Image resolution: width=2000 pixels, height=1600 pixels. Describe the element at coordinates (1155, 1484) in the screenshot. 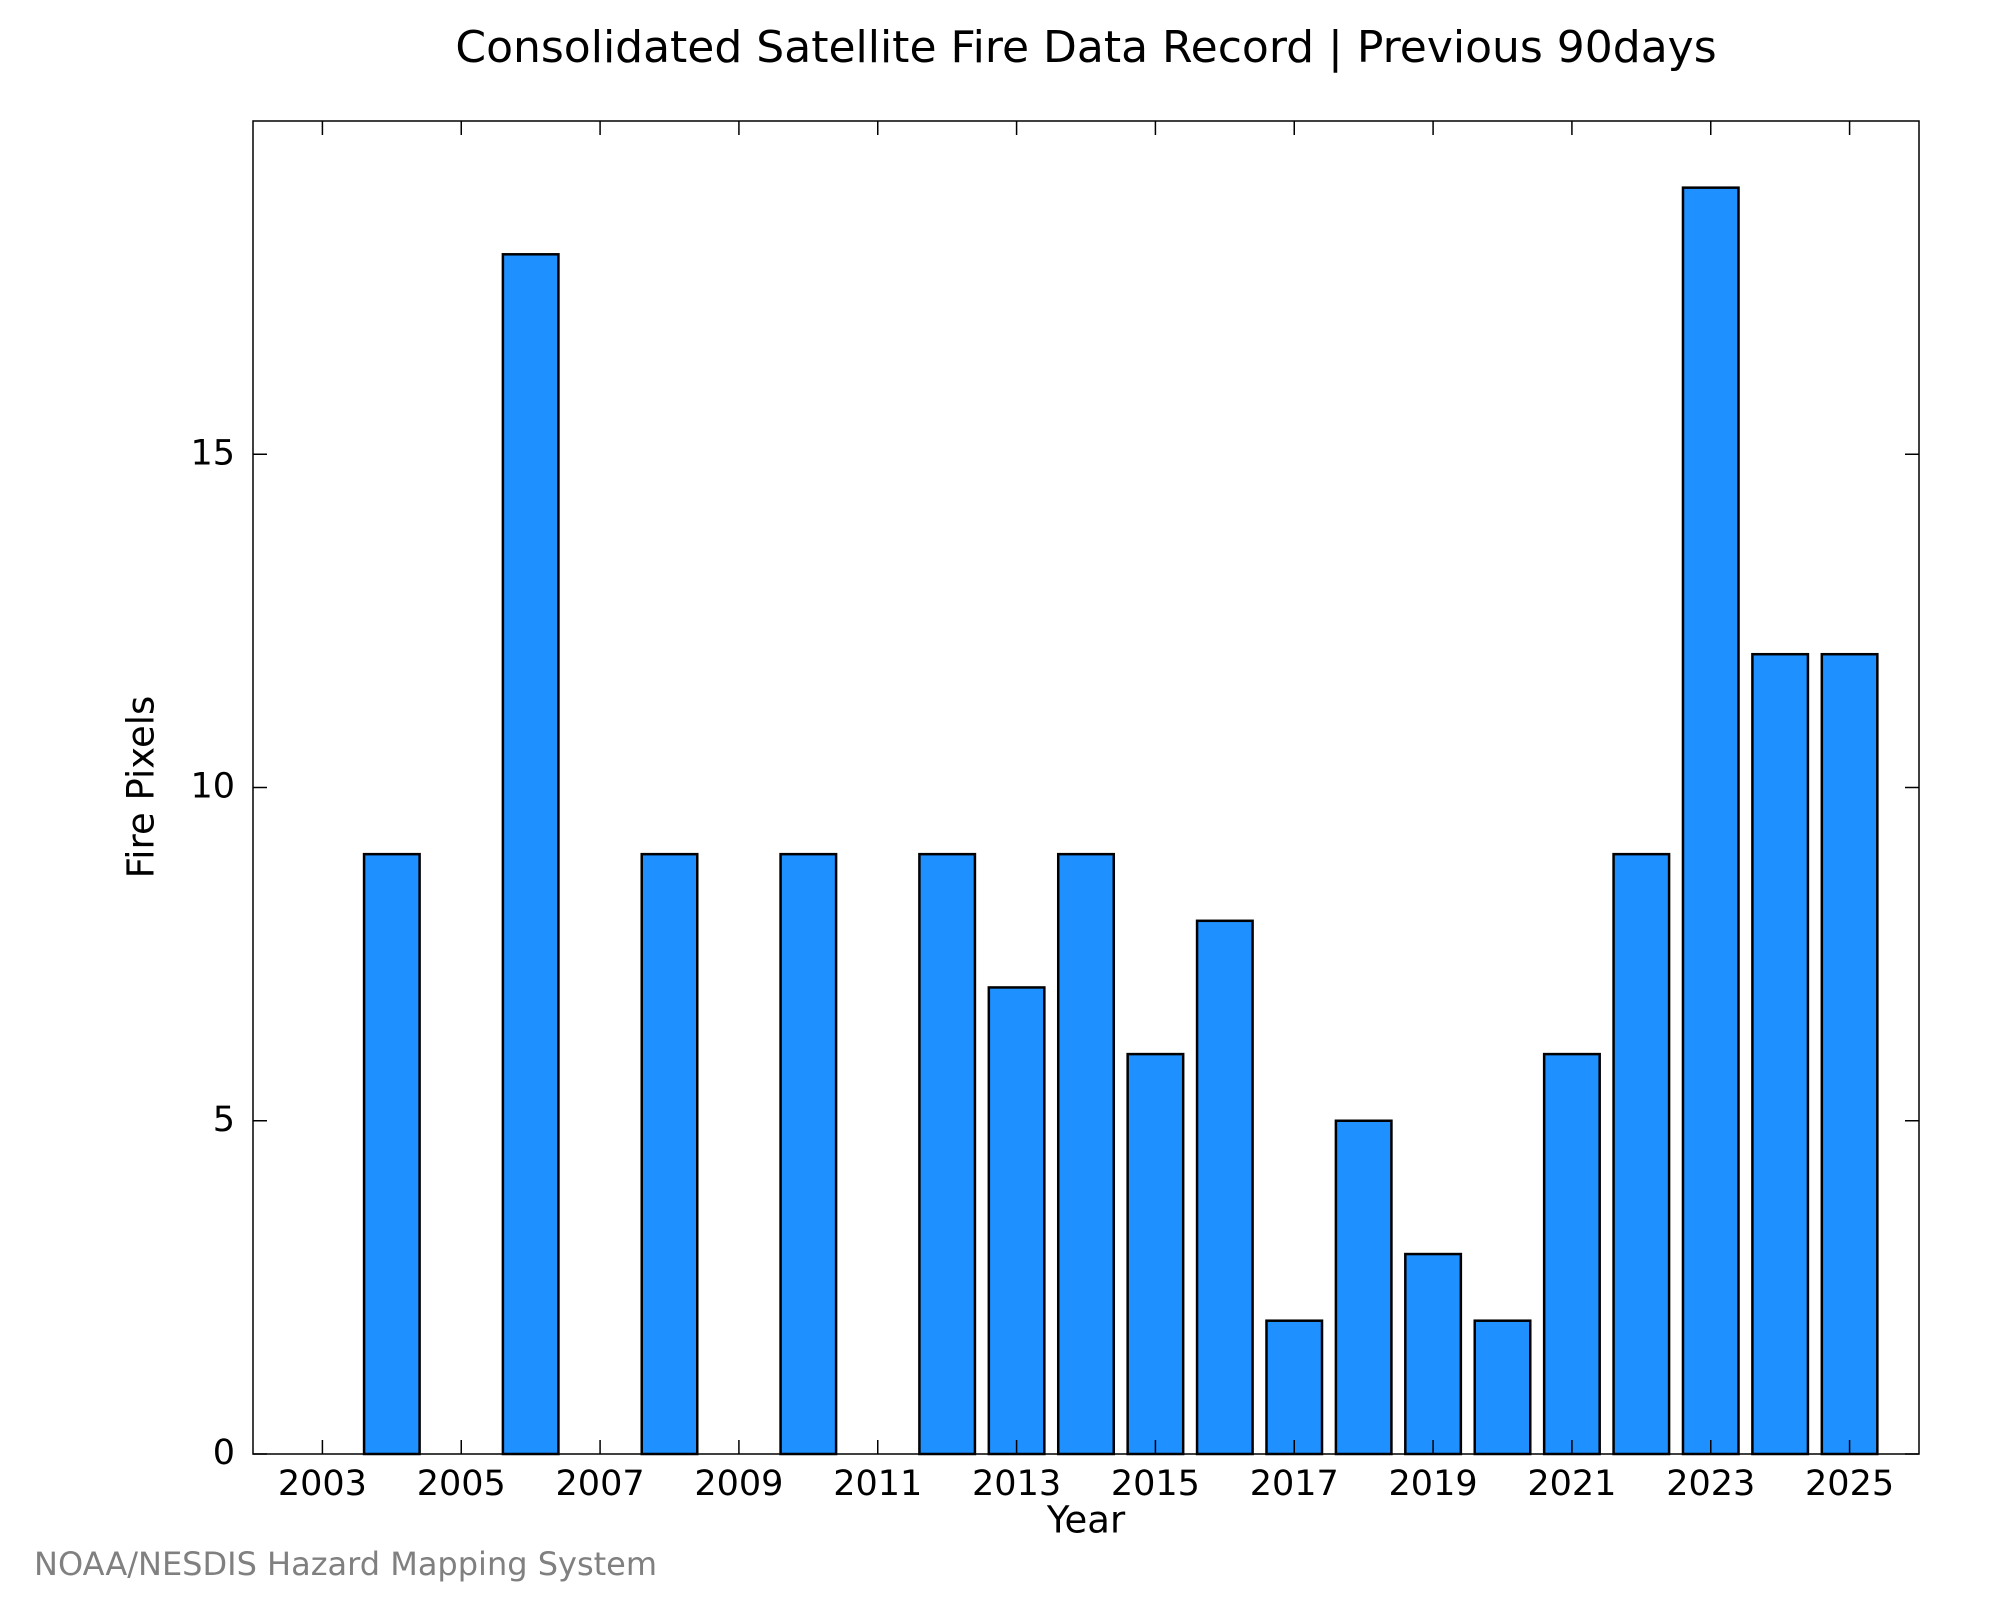

I see `x-tick-label: 2015` at that location.